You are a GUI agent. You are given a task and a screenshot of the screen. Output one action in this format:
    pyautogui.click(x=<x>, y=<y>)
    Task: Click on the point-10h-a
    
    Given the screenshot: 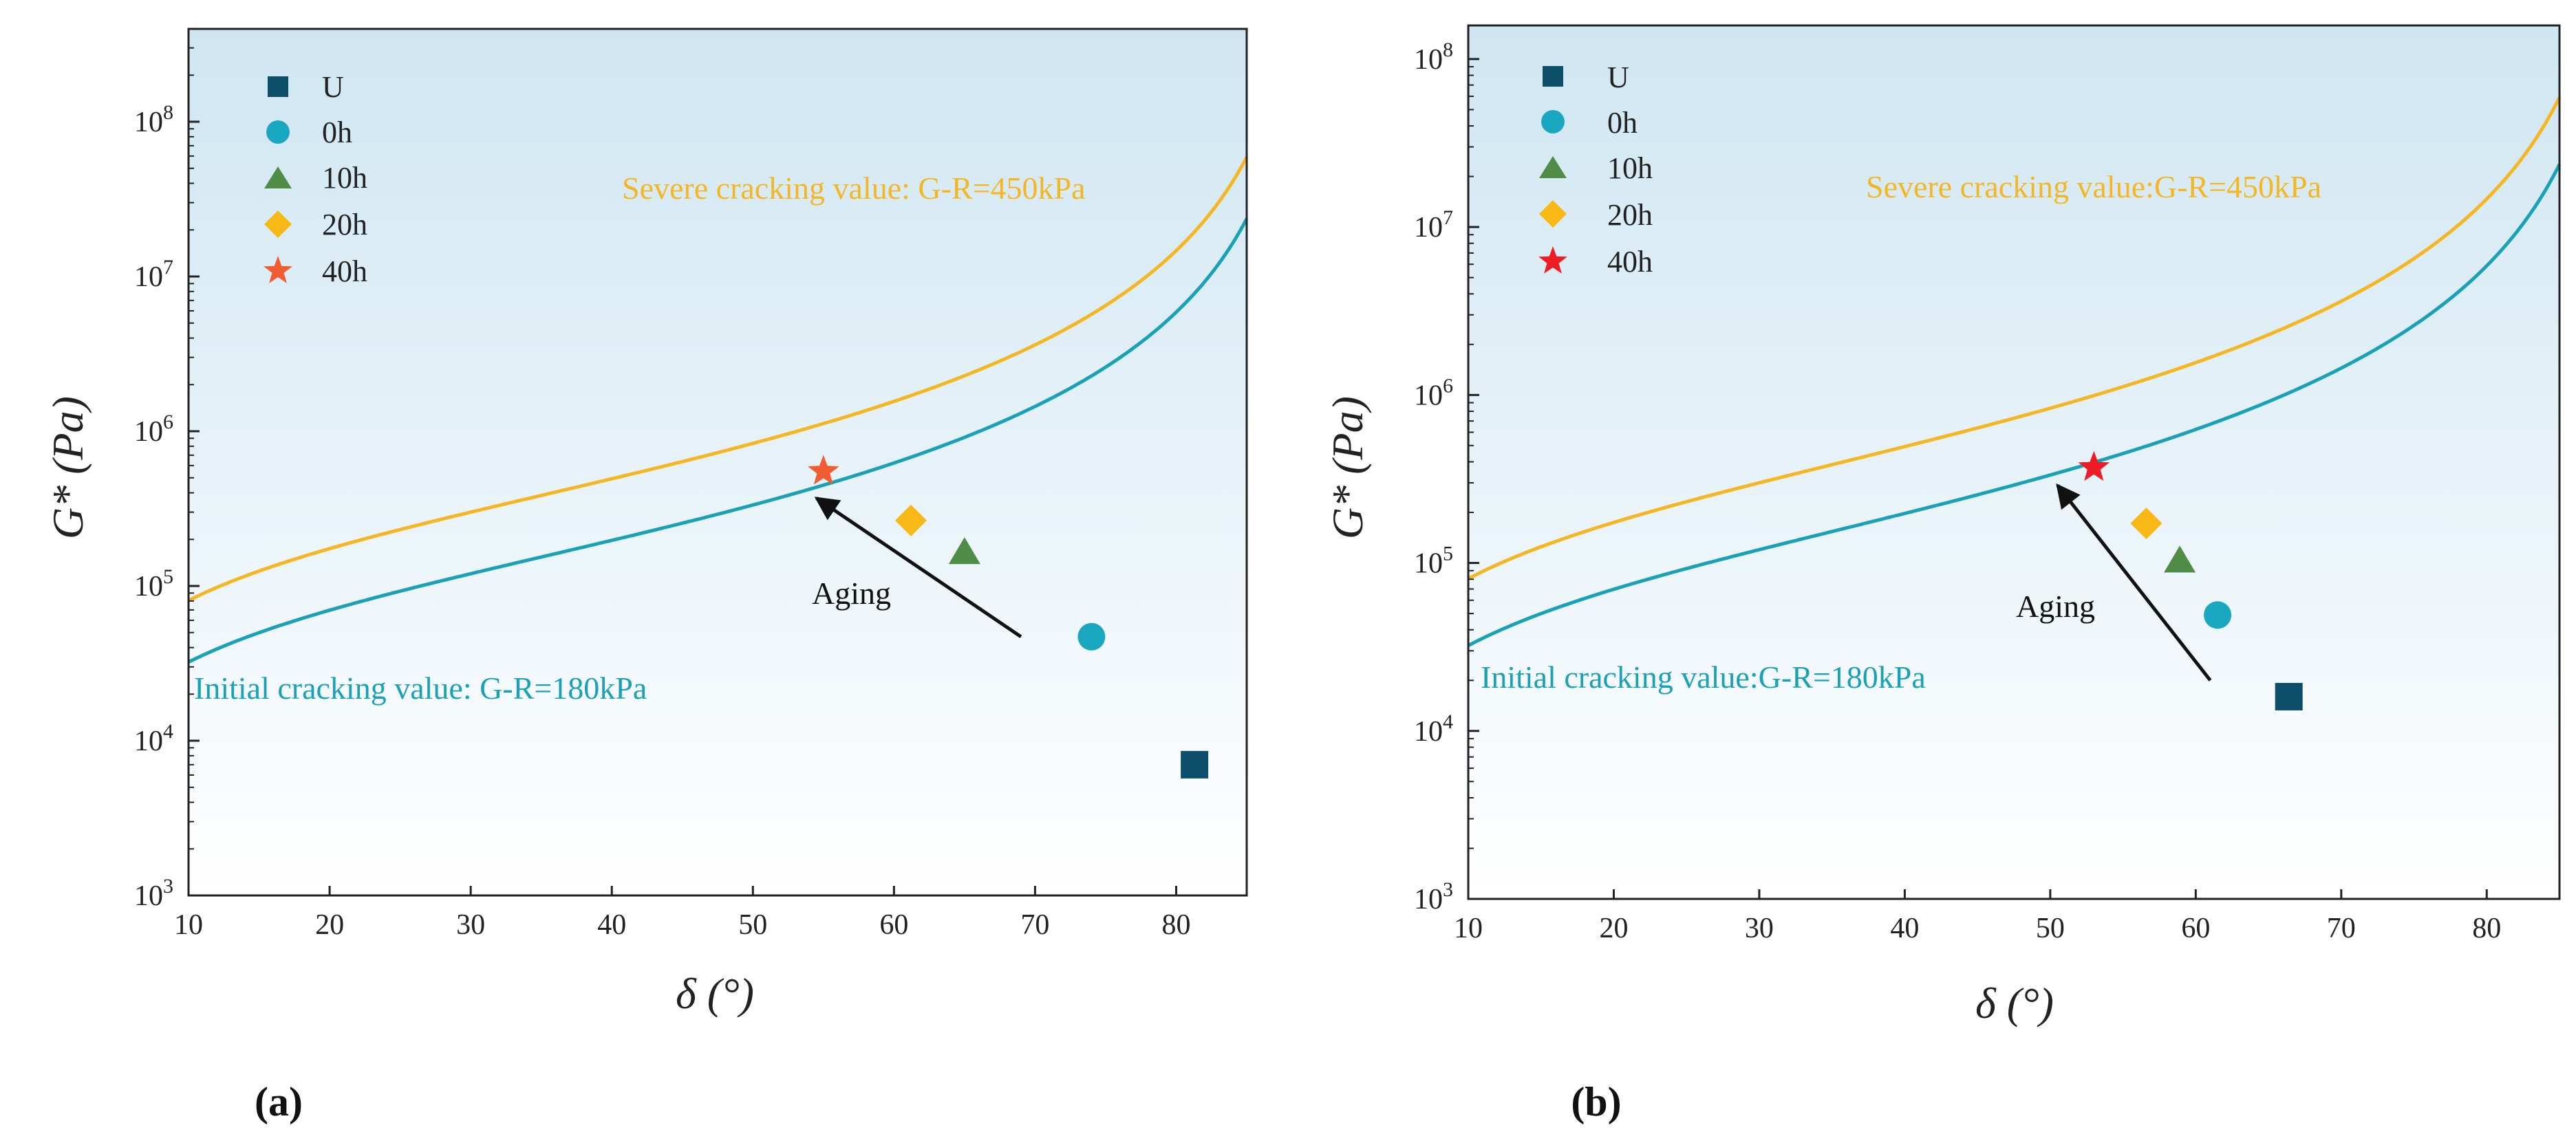 What is the action you would take?
    pyautogui.click(x=964, y=551)
    